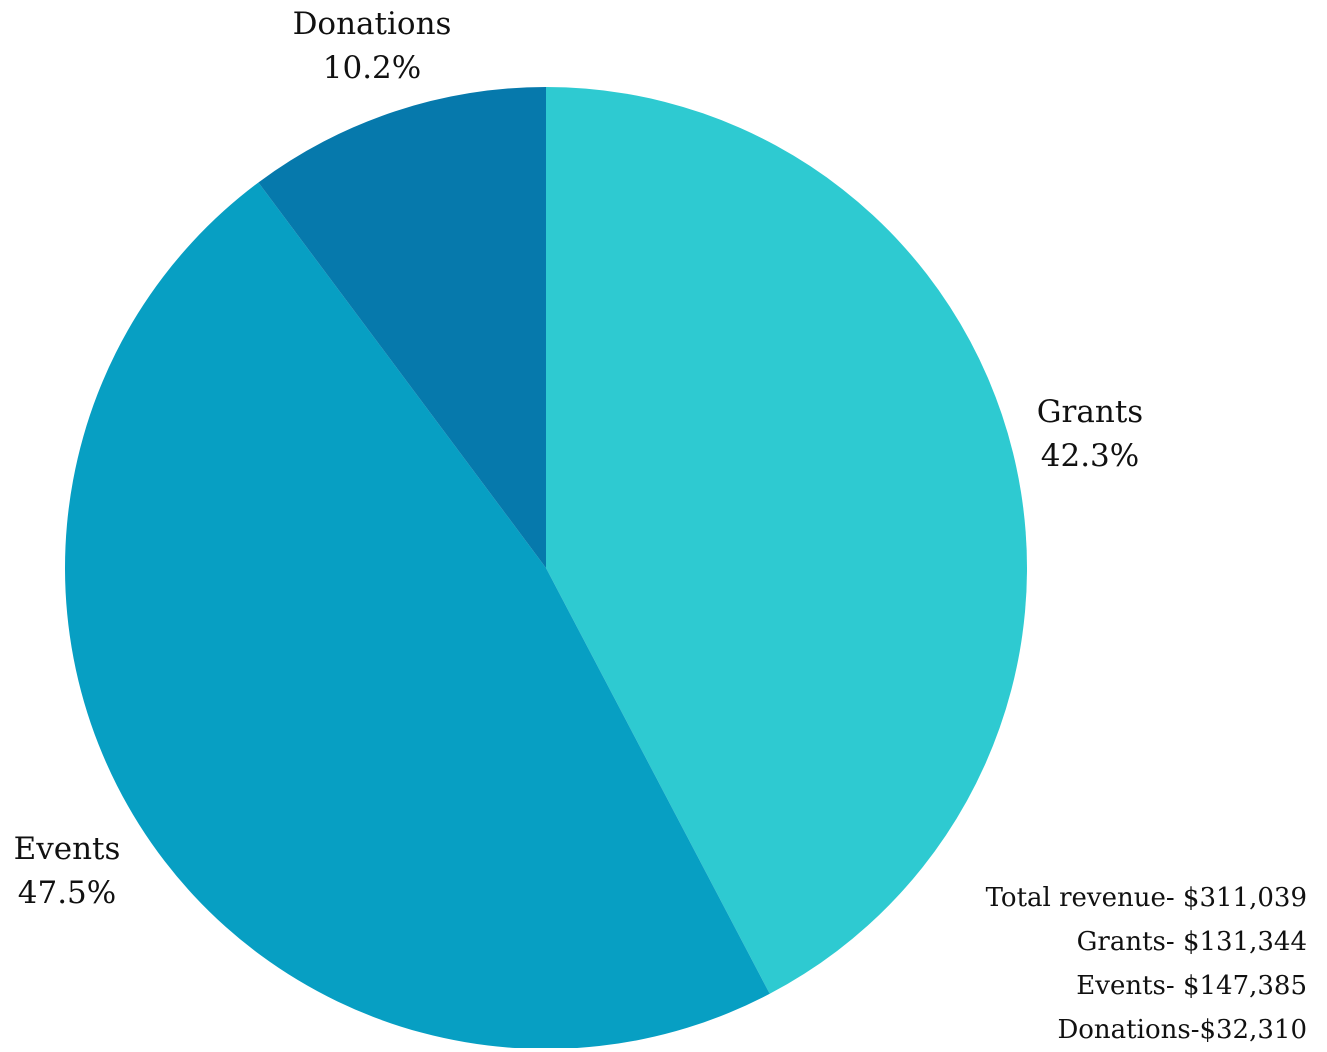  I want to click on slice-percent-donations: 10.2%, so click(372, 68).